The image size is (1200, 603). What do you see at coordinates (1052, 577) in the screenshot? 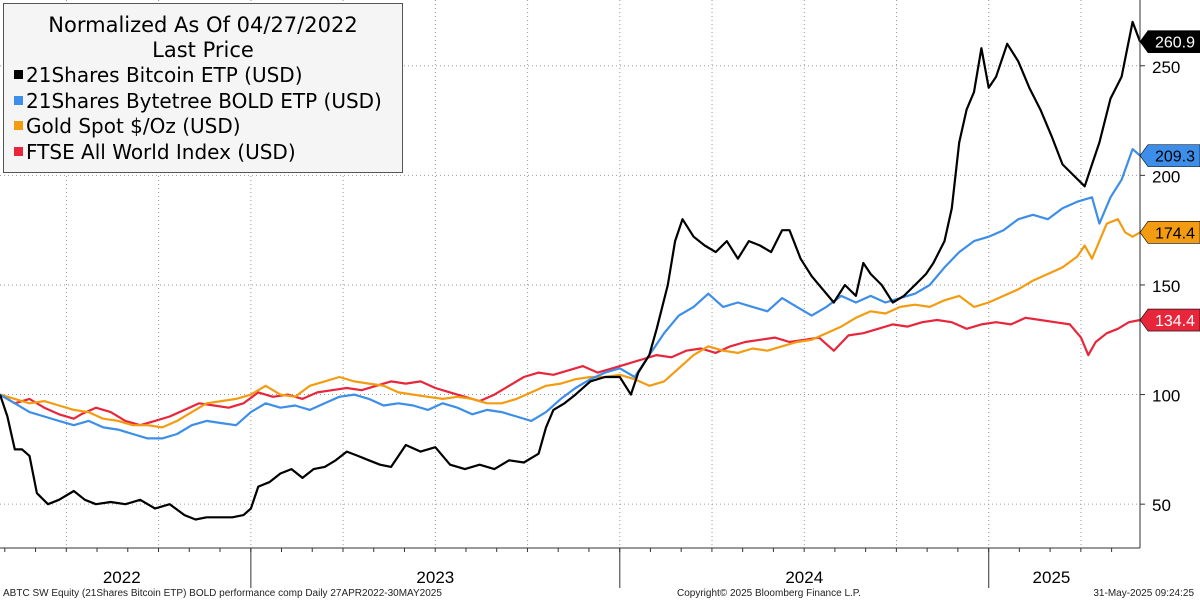
I see `x-tick-label: 2025` at bounding box center [1052, 577].